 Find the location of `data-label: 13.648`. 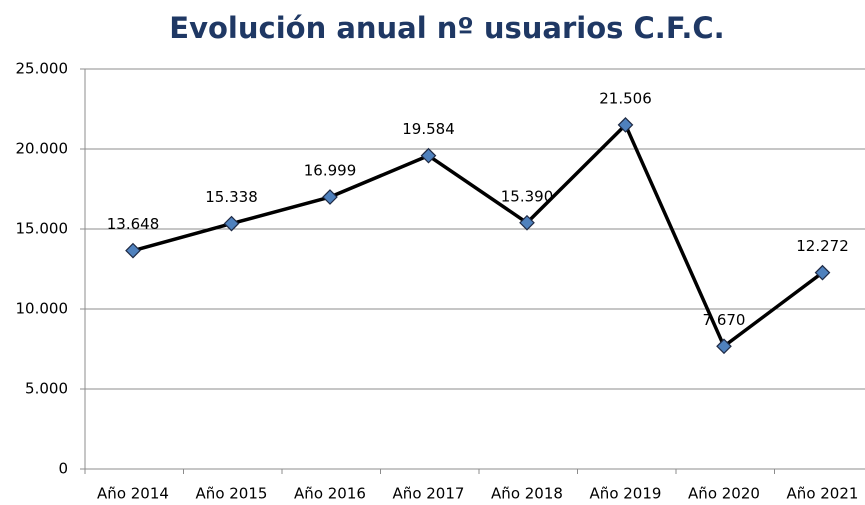

data-label: 13.648 is located at coordinates (133, 224).